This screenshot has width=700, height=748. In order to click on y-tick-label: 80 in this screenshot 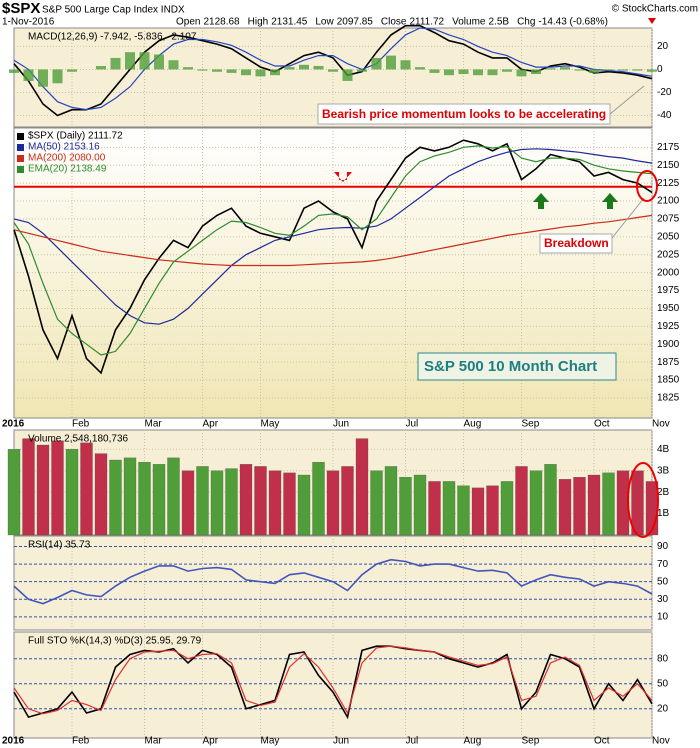, I will do `click(663, 658)`.